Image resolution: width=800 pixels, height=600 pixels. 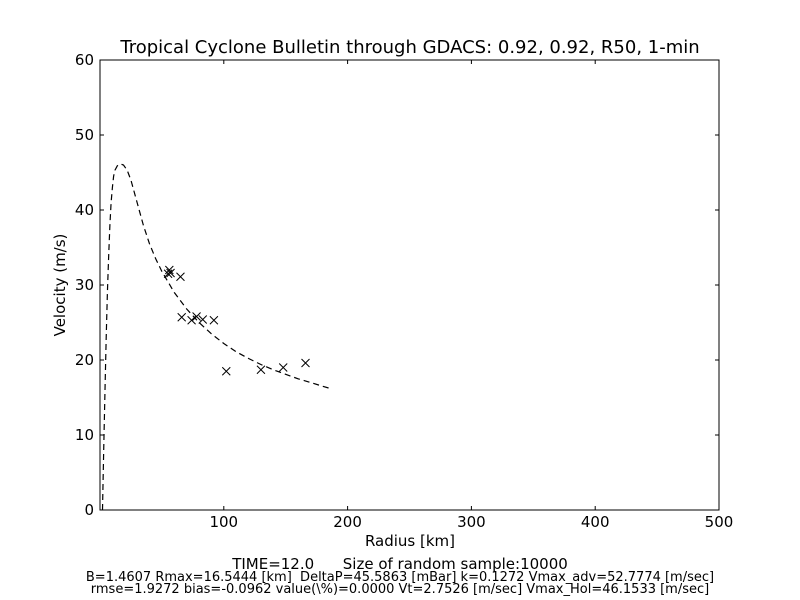 I want to click on y-tick-label: 20, so click(x=84, y=360).